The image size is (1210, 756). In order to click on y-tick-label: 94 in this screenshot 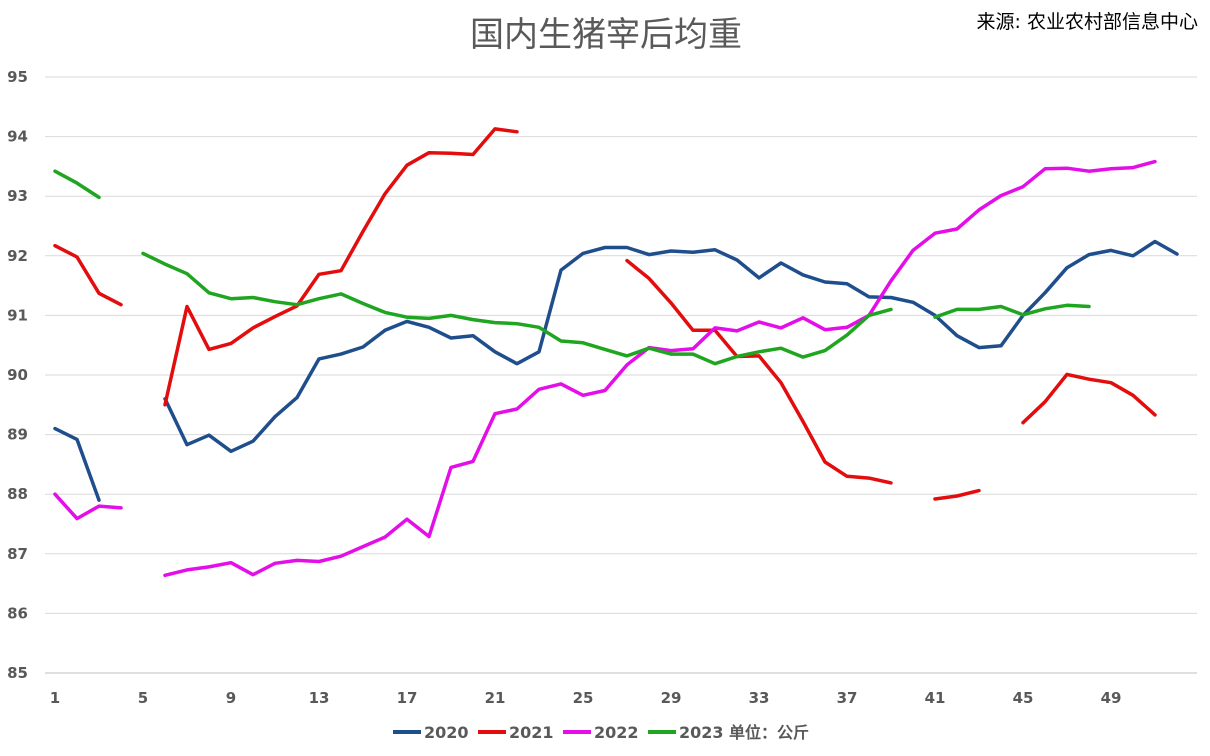, I will do `click(17, 137)`.